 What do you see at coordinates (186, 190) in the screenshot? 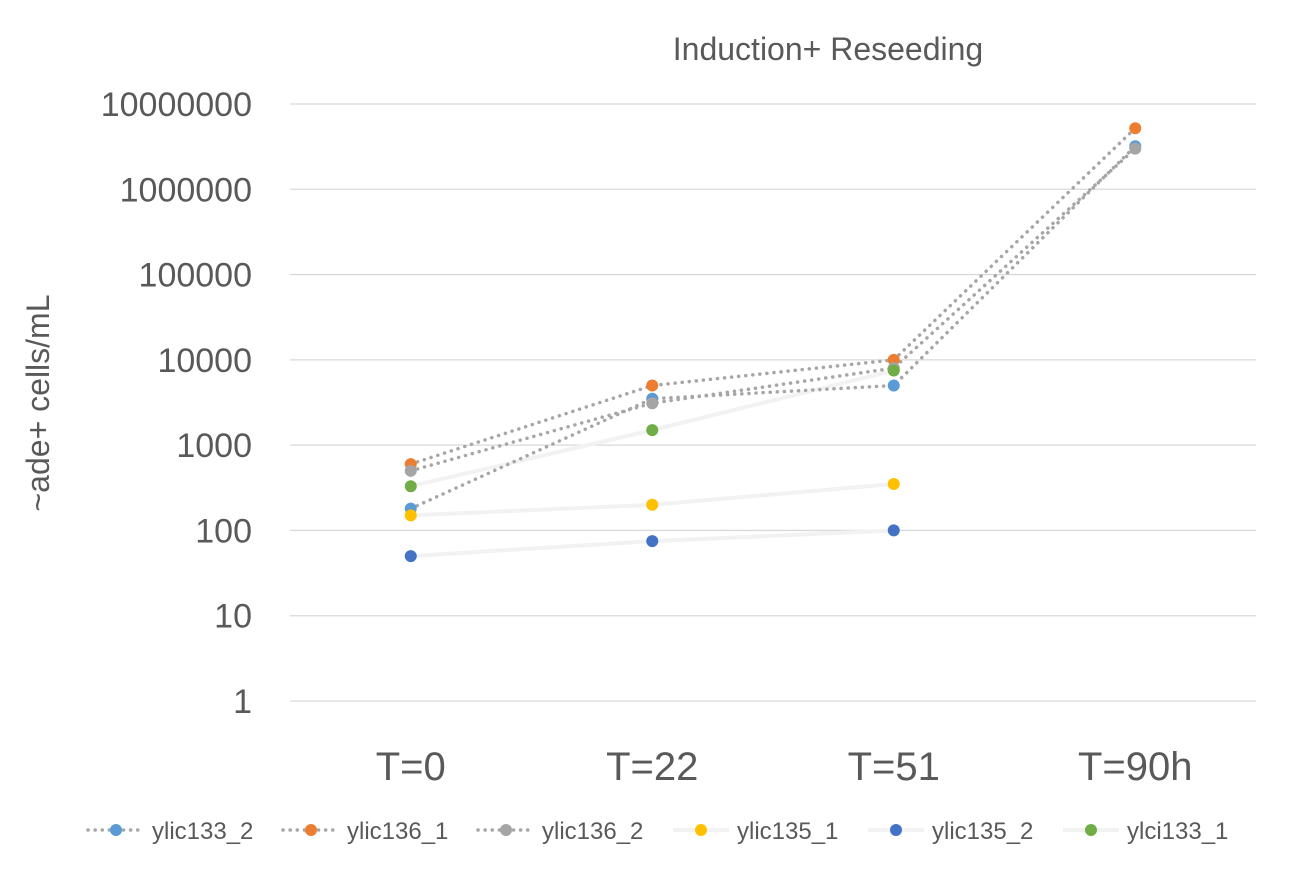
I see `y-tick-label: 1000000` at bounding box center [186, 190].